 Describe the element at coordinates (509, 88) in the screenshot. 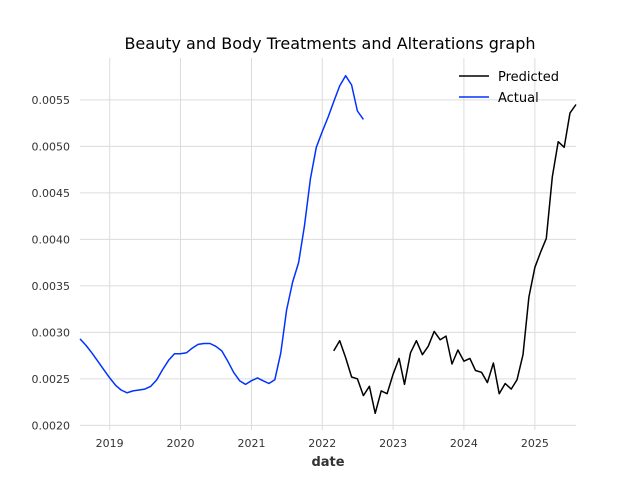

I see `legend: Predicted Actual` at that location.